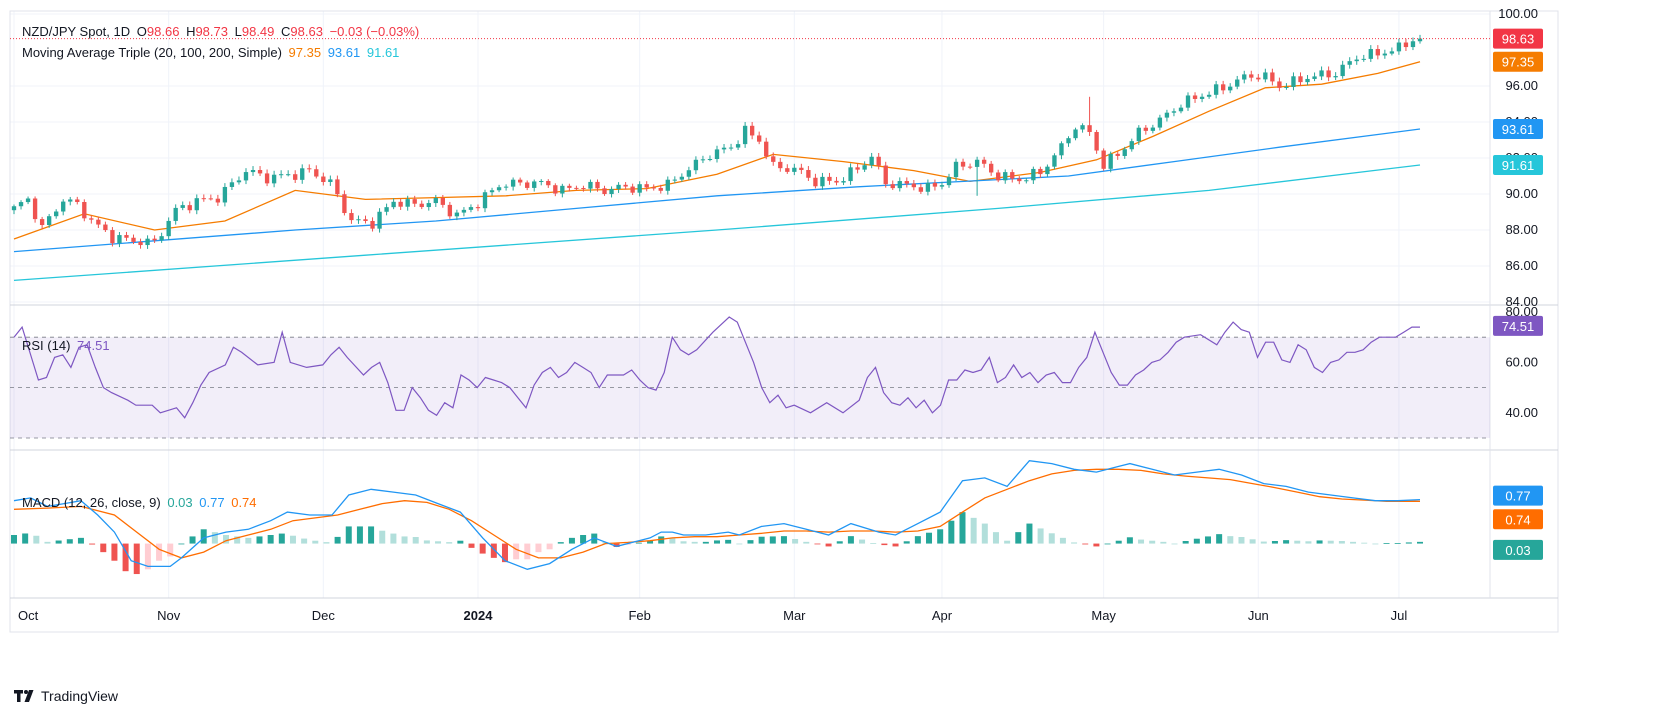  What do you see at coordinates (1521, 85) in the screenshot?
I see `price-tick-label: 96.00` at bounding box center [1521, 85].